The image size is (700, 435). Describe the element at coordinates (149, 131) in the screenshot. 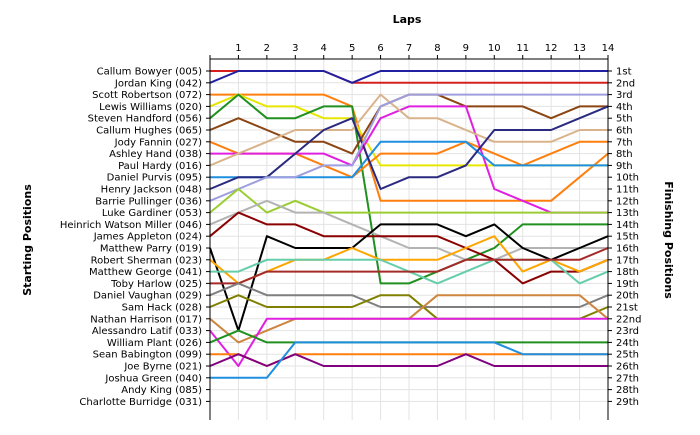

I see `start-position-label: Callum Hughes (065)` at that location.